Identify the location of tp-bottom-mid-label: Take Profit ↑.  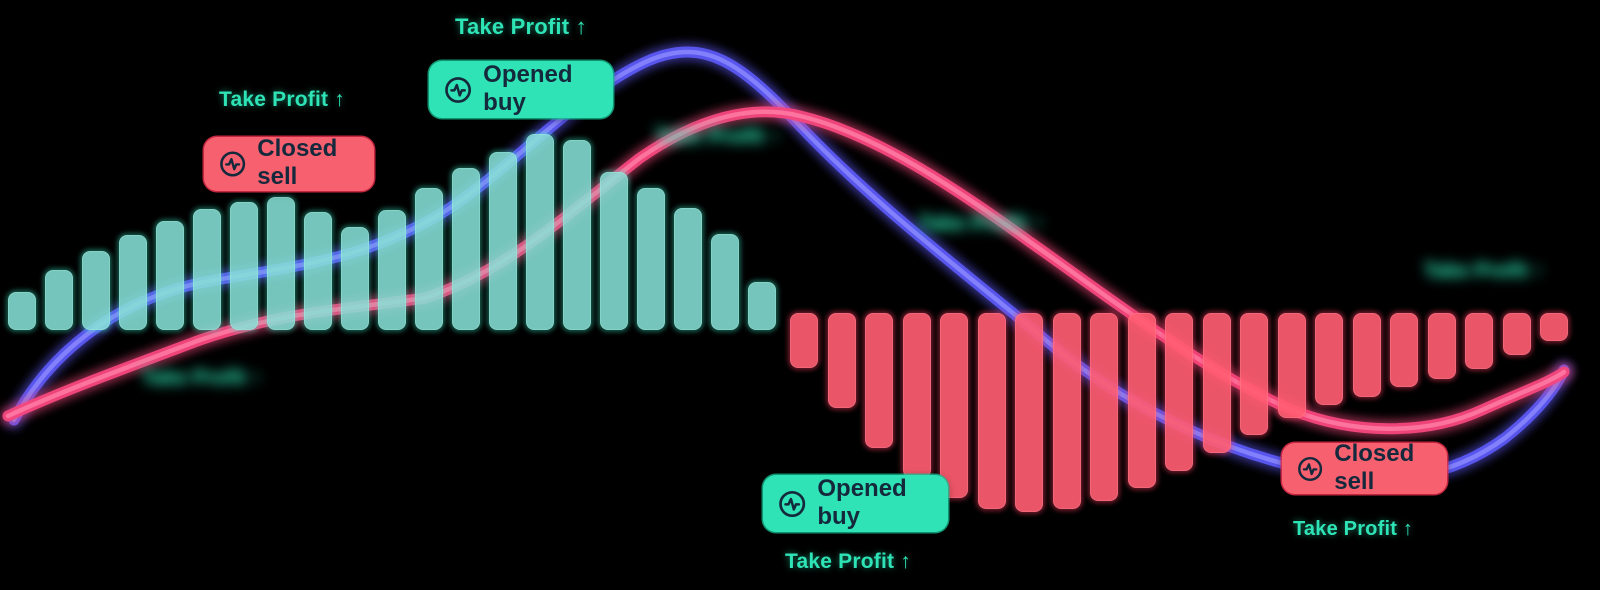
(848, 561).